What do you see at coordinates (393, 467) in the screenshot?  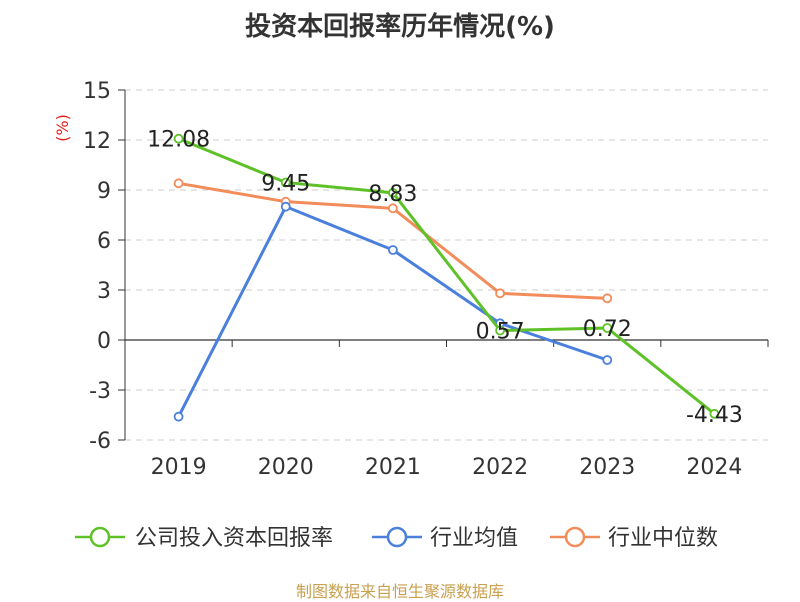 I see `x-tick-label: 2021` at bounding box center [393, 467].